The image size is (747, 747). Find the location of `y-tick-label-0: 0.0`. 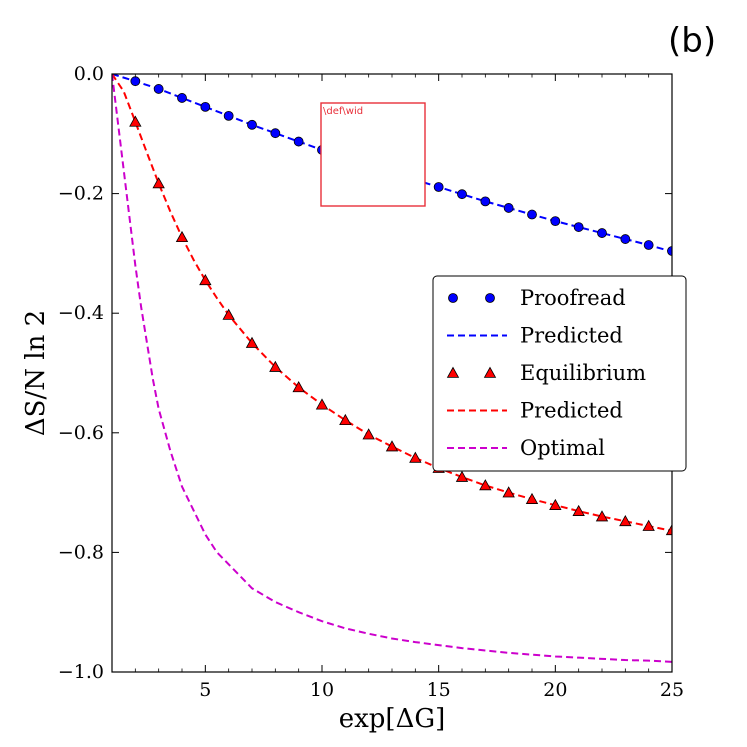

y-tick-label-0: 0.0 is located at coordinates (89, 74).